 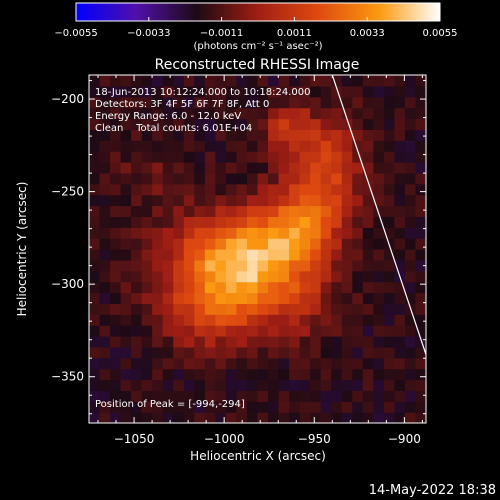 I want to click on annotation-clean-counts: Clean Total counts: 6.01E+04, so click(x=173, y=128).